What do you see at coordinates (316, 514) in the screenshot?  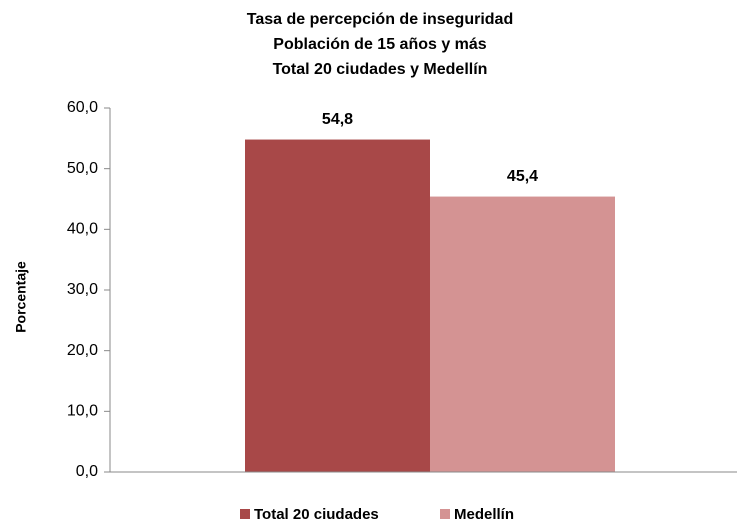 I see `legend-label: Total 20 ciudades` at bounding box center [316, 514].